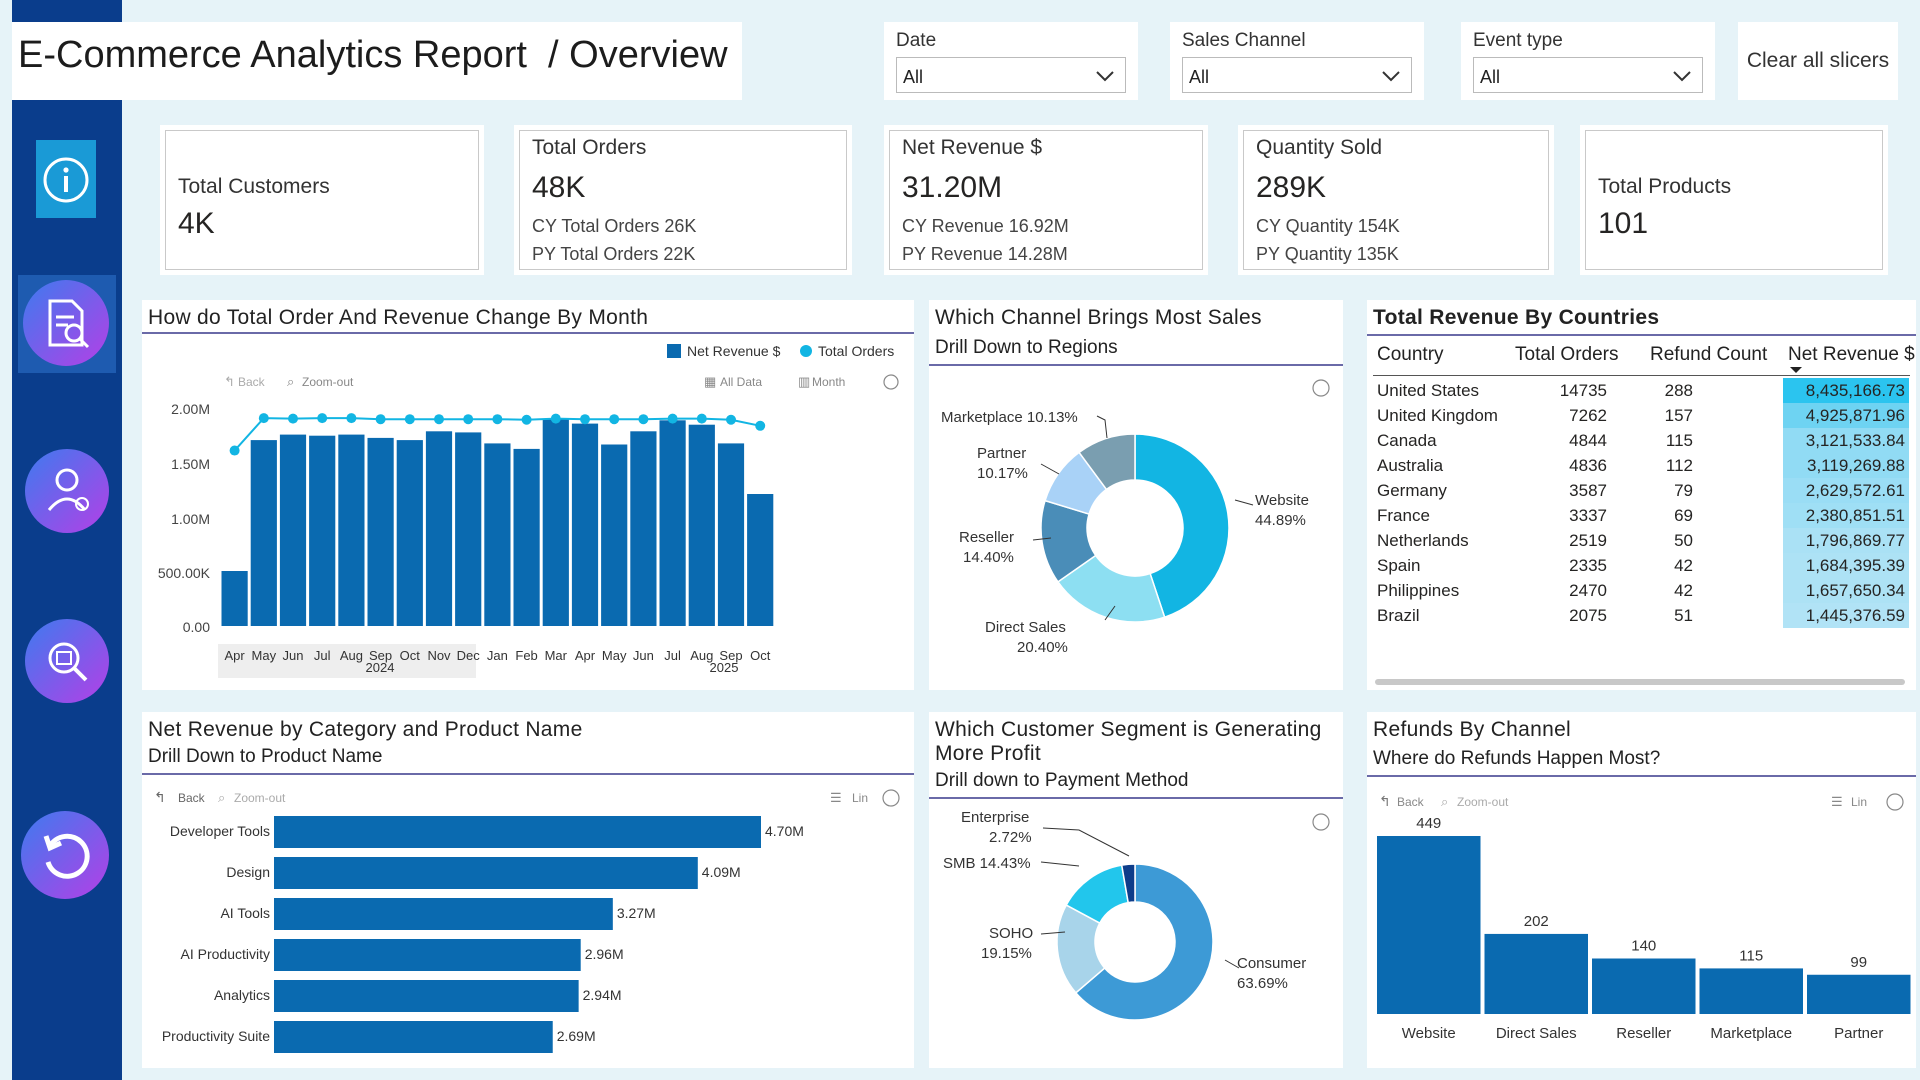  I want to click on revenue-cell: 1,445,376.59, so click(1846, 615).